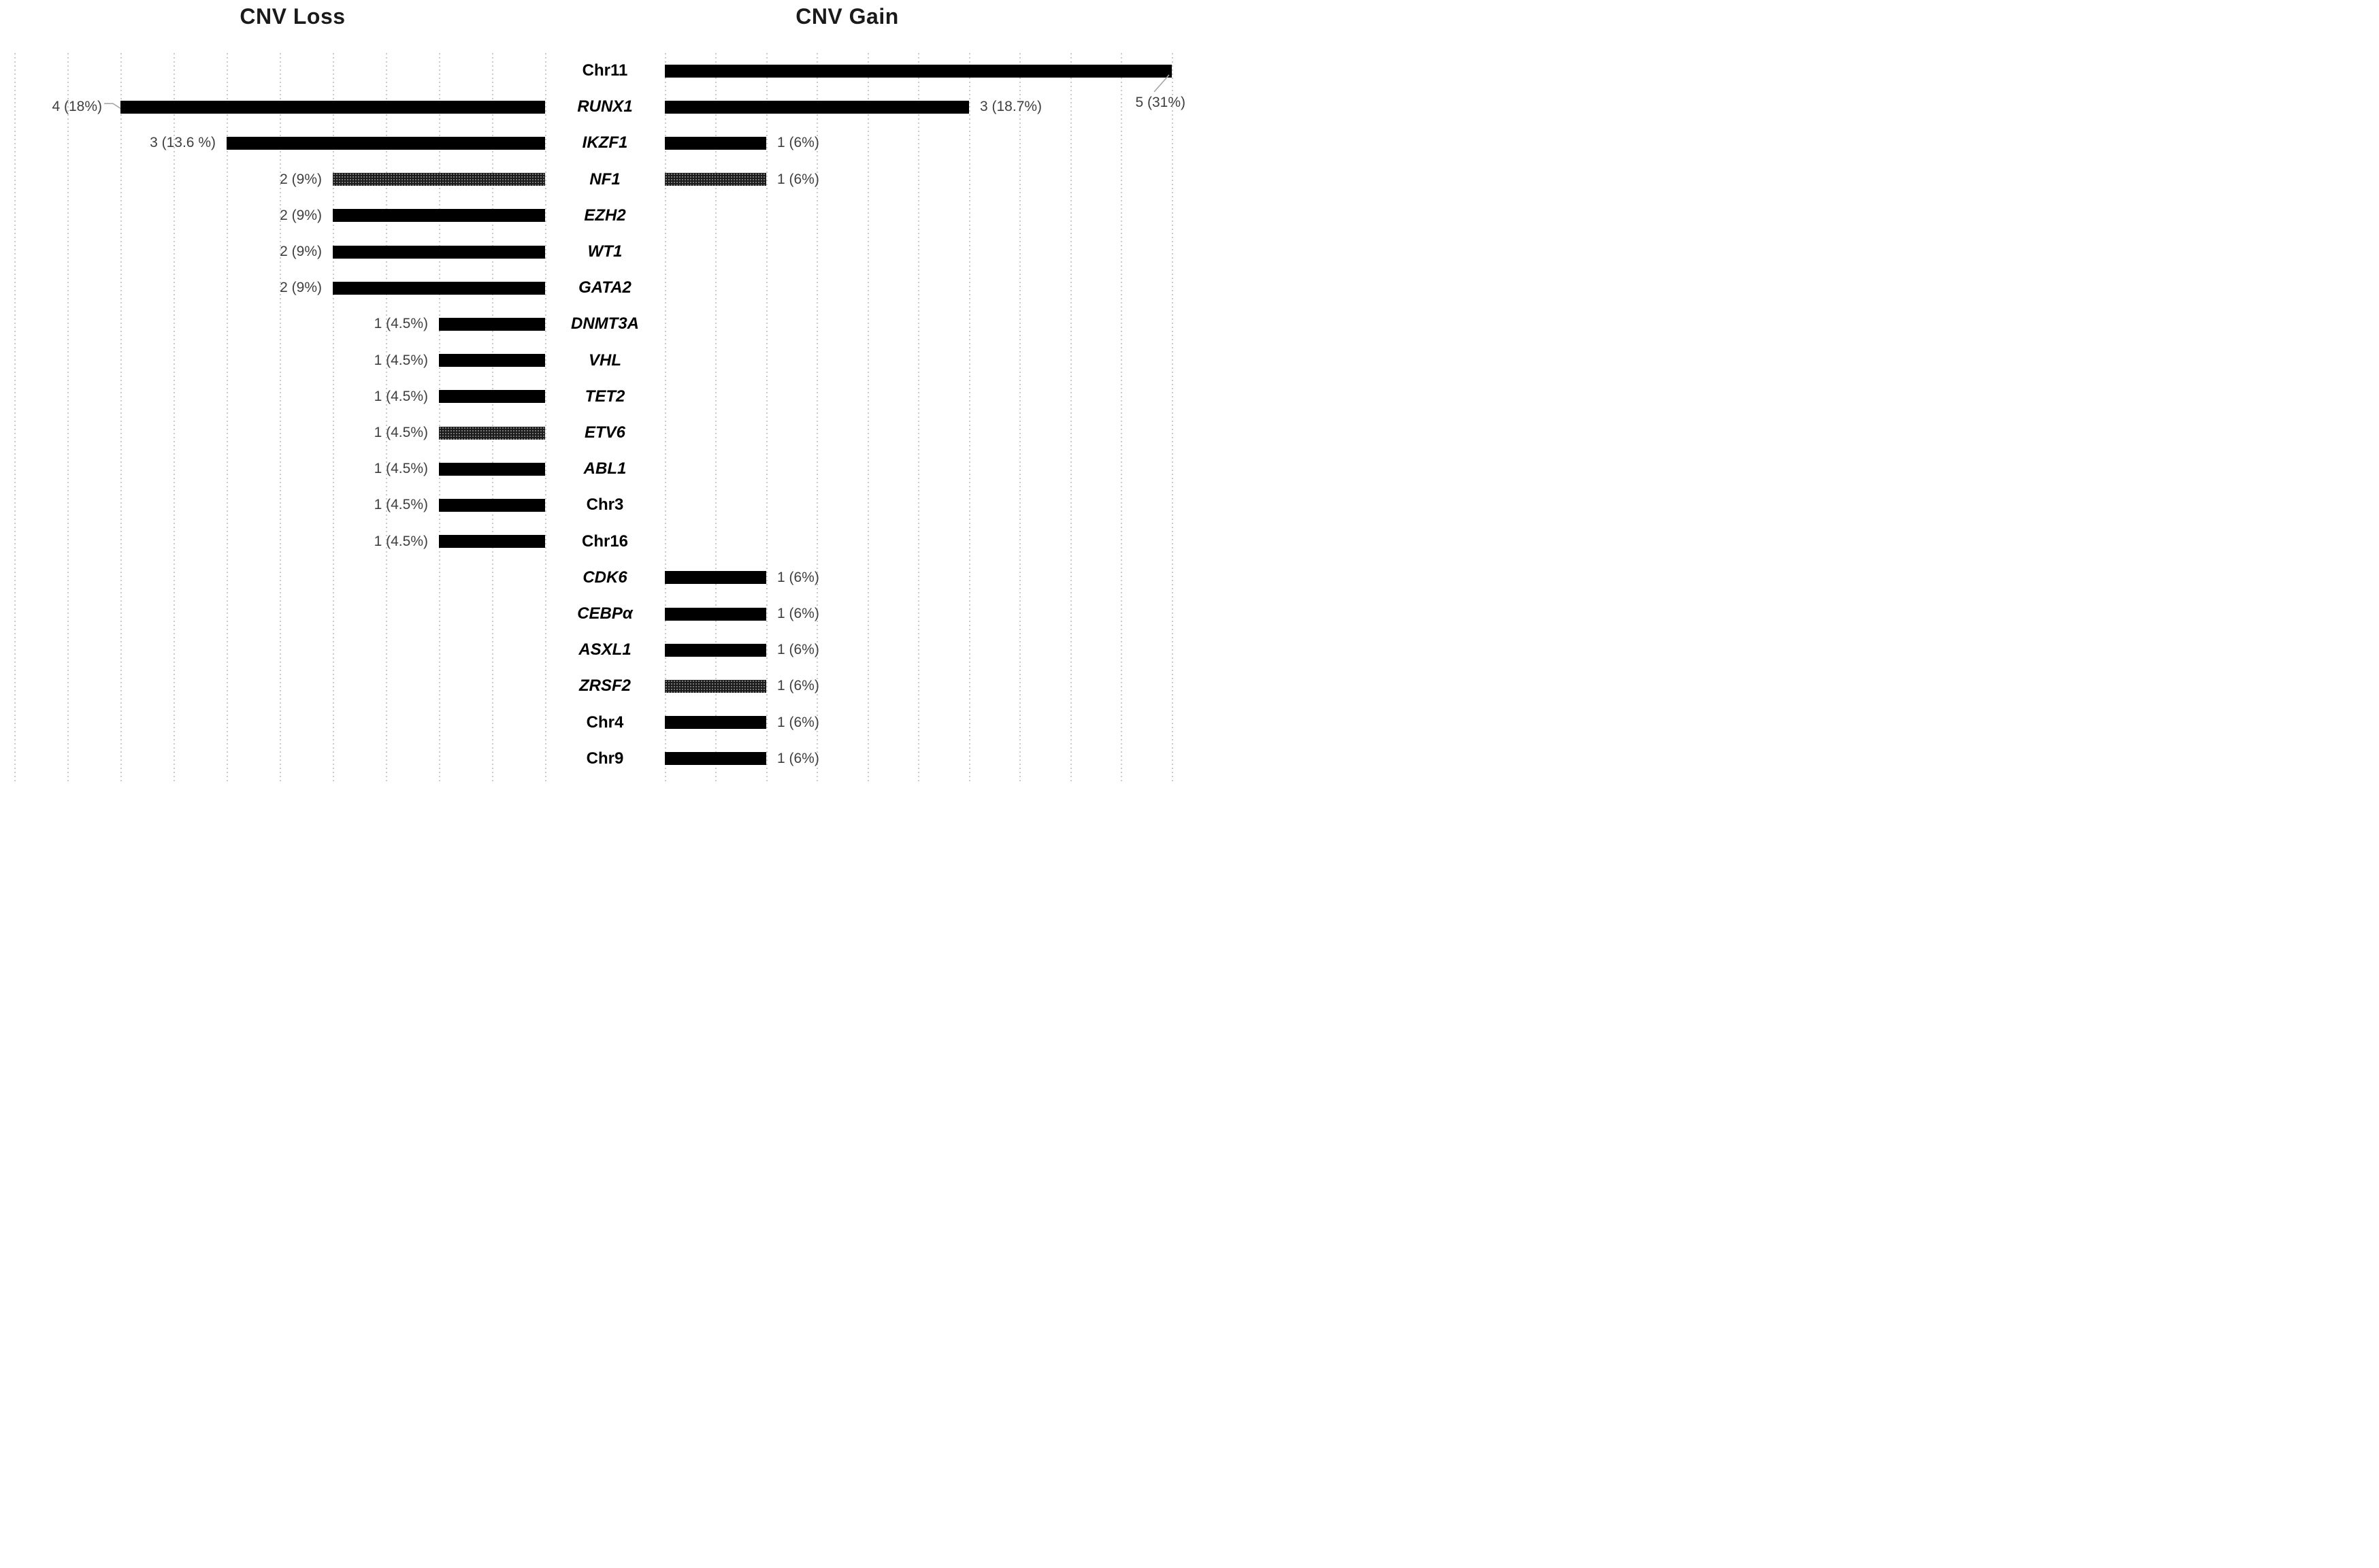 The image size is (2379, 1568). Describe the element at coordinates (605, 360) in the screenshot. I see `row-label-VHL: VHL` at that location.